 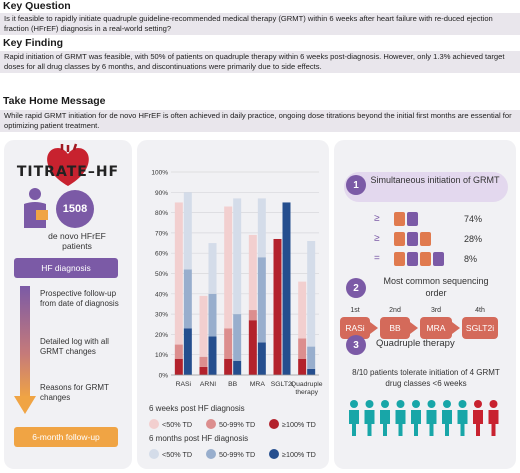 I want to click on key-question-title: Key Question, so click(x=37, y=6).